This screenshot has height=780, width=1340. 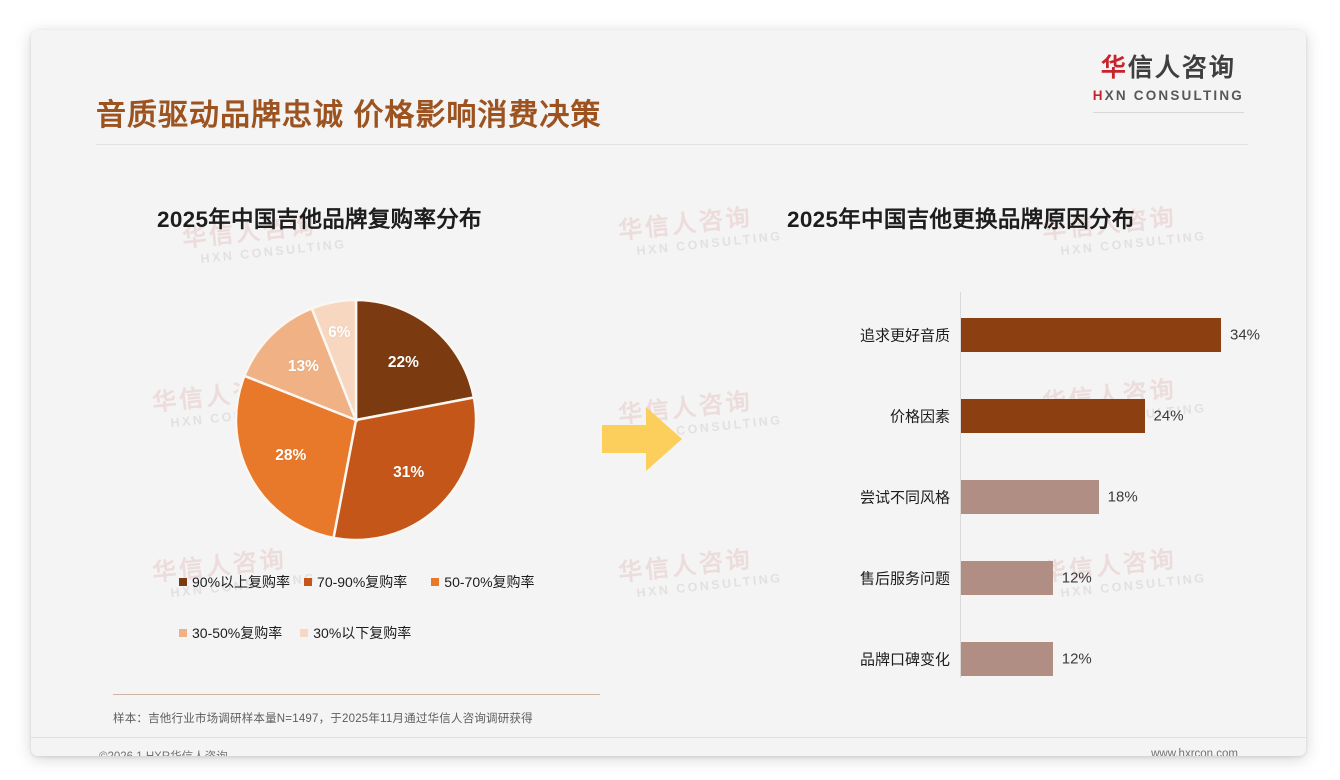 What do you see at coordinates (1181, 68) in the screenshot?
I see `logo-chinese-rest: 信人咨询` at bounding box center [1181, 68].